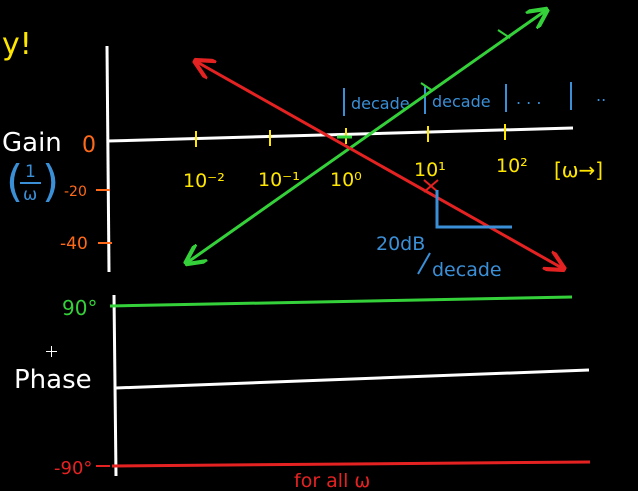 The height and width of the screenshot is (491, 638). I want to click on slope-label-top: 20dB, so click(400, 244).